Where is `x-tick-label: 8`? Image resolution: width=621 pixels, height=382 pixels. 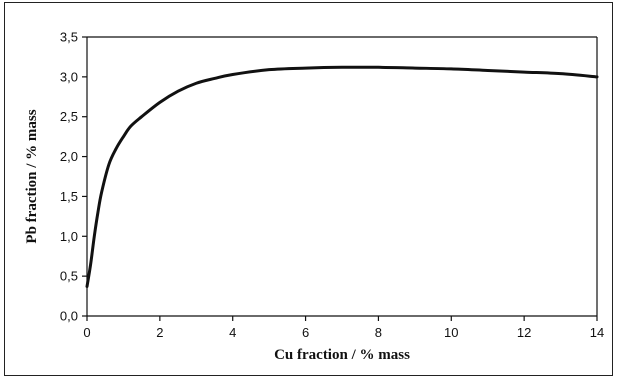 x-tick-label: 8 is located at coordinates (378, 332).